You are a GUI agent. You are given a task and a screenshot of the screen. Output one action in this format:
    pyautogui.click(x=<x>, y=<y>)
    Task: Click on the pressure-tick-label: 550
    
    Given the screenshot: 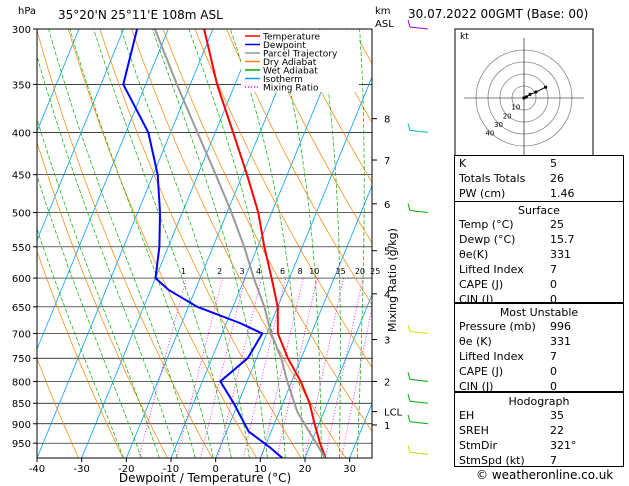 What is the action you would take?
    pyautogui.click(x=21, y=248)
    